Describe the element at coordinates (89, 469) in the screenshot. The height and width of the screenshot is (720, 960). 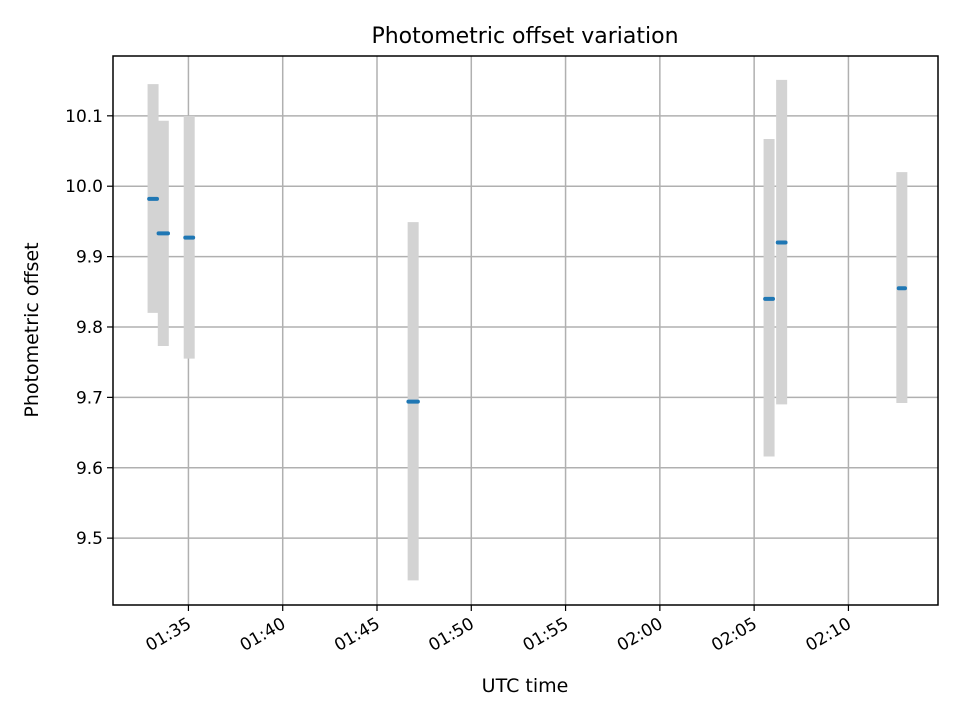
I see `y-tick-label: 9.6` at that location.